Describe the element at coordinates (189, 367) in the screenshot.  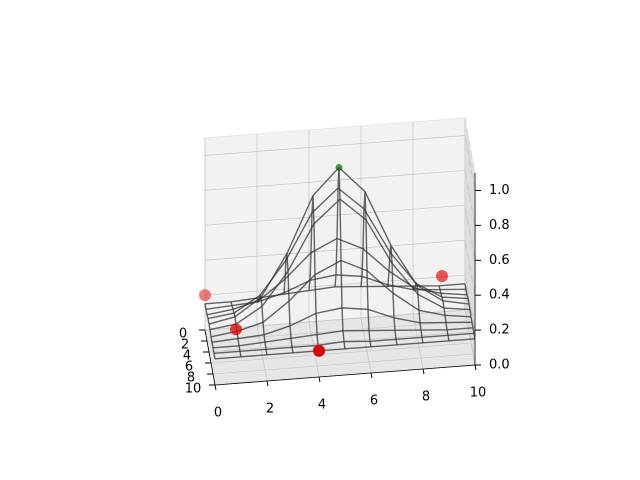
I see `y-tick-label: 6` at that location.